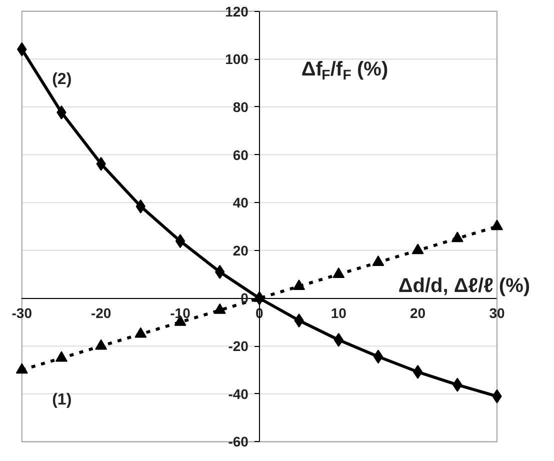  Describe the element at coordinates (62, 79) in the screenshot. I see `series-label: (2)` at that location.